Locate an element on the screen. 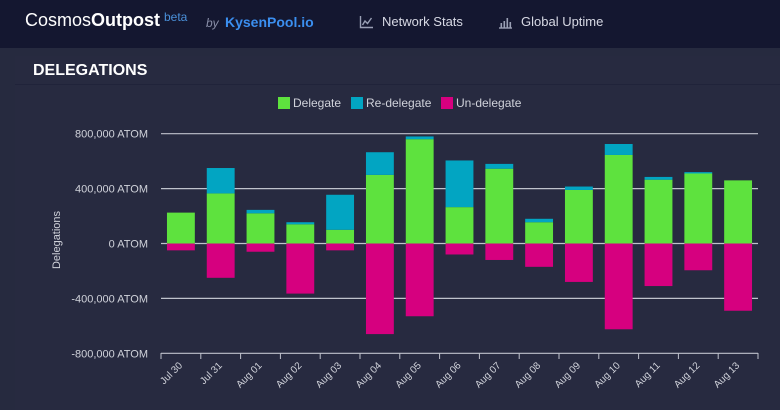 Image resolution: width=780 pixels, height=410 pixels. brand-name-bold: Outpost is located at coordinates (126, 20).